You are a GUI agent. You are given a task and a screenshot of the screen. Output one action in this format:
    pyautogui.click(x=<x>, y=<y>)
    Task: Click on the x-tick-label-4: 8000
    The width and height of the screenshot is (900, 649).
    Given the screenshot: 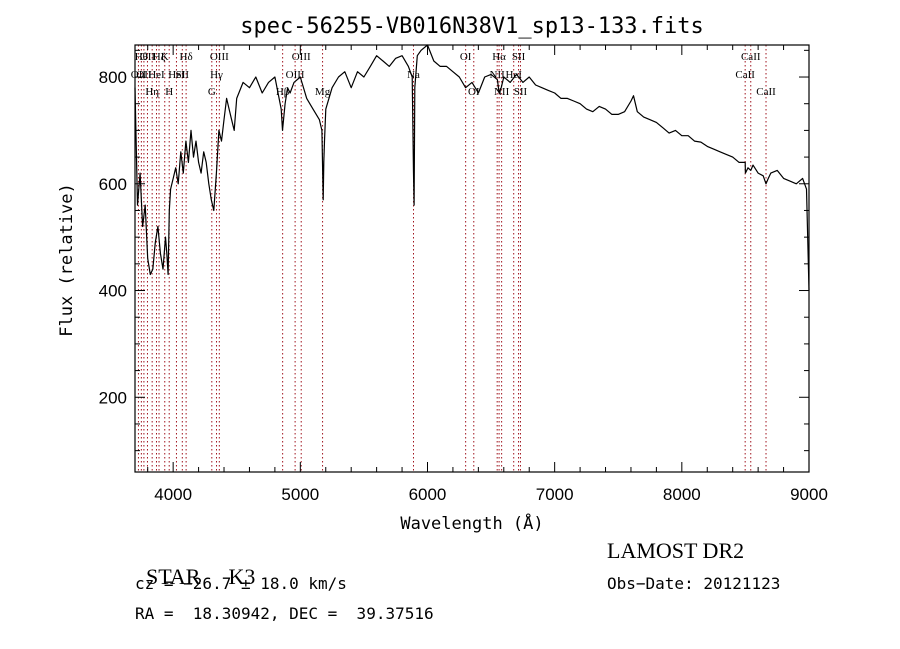 What is the action you would take?
    pyautogui.click(x=682, y=494)
    